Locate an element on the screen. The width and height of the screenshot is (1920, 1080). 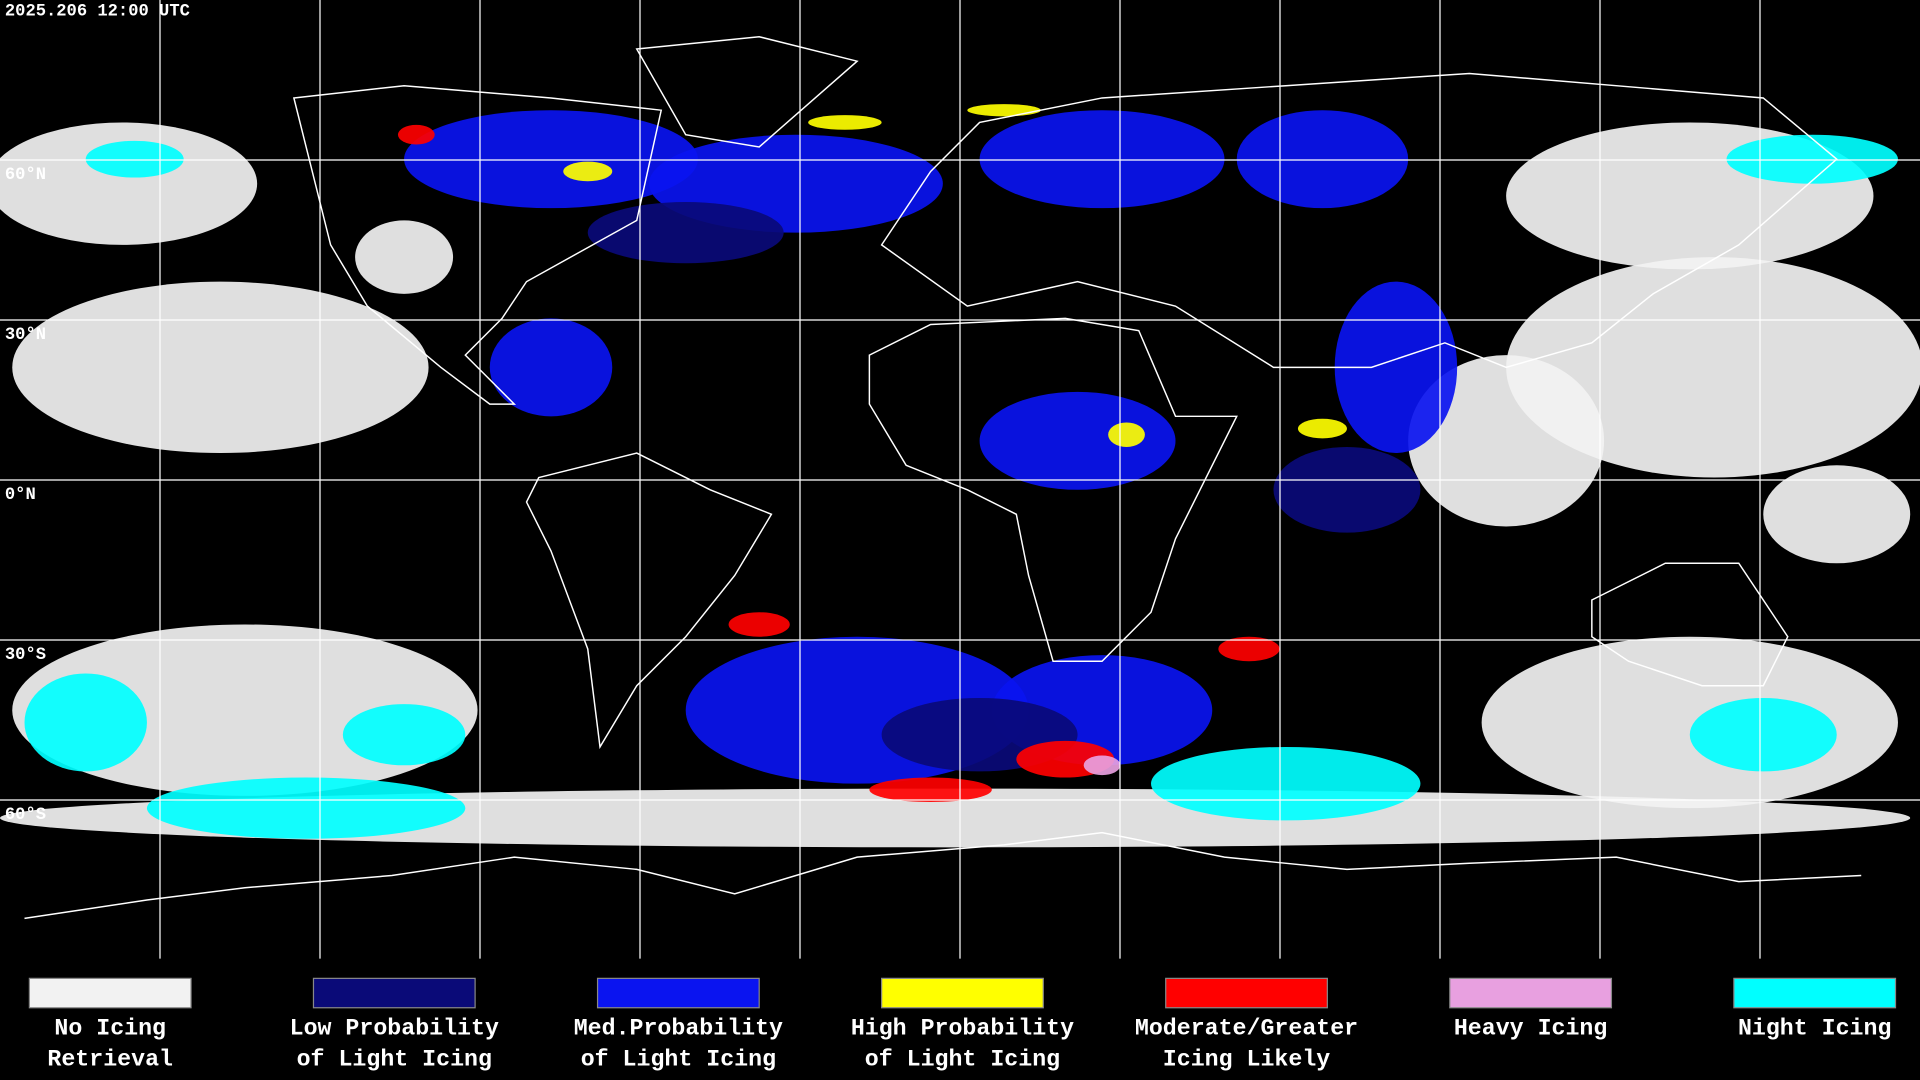
legend-label: Med.Probability is located at coordinates (678, 1029).